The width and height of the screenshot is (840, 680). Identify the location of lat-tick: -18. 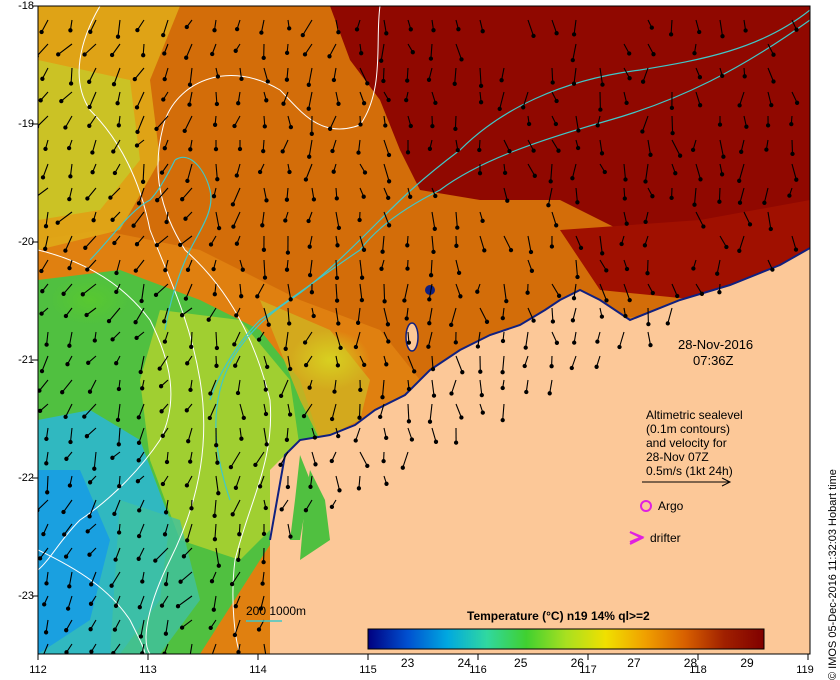
(26, 6).